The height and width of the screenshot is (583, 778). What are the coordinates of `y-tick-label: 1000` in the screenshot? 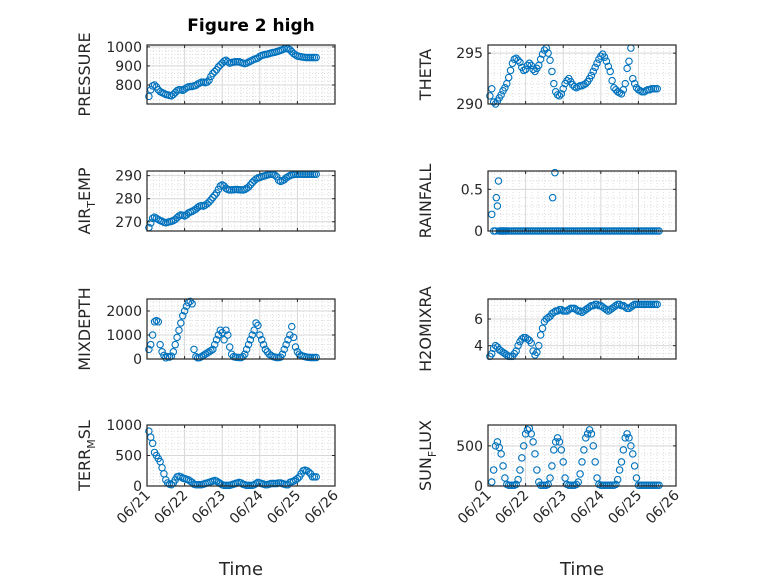 It's located at (124, 48).